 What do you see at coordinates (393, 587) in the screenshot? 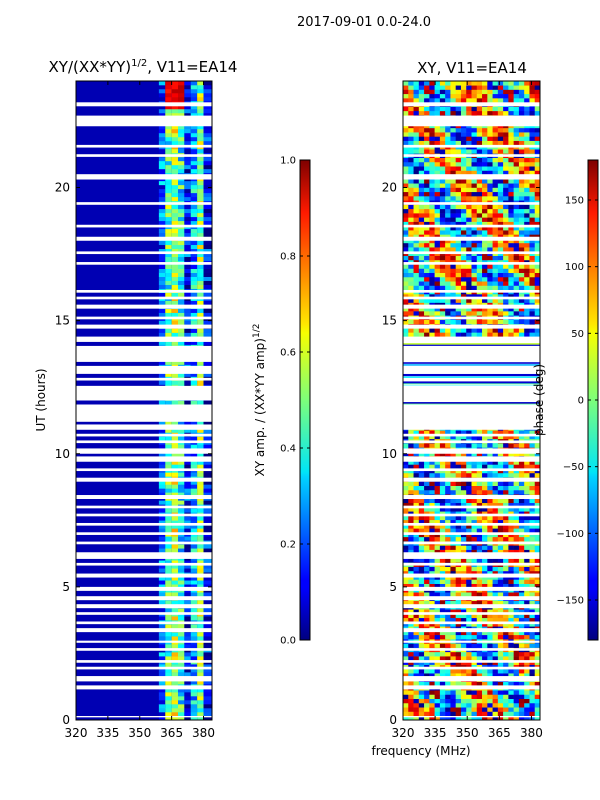
I see `y-tick-label: 5` at bounding box center [393, 587].